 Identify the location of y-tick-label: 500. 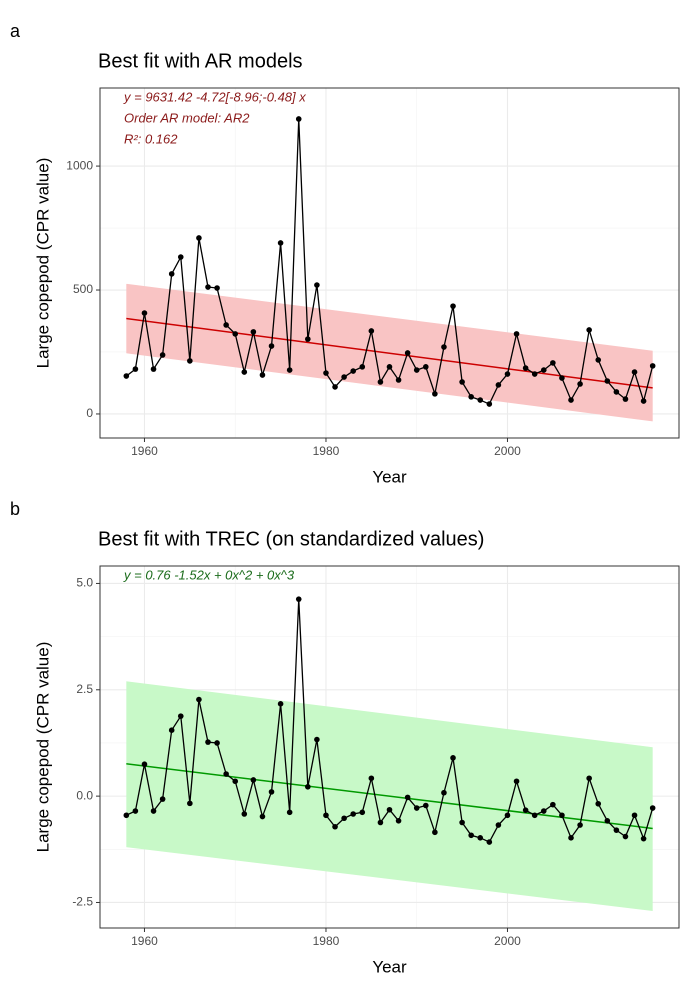
(83, 289).